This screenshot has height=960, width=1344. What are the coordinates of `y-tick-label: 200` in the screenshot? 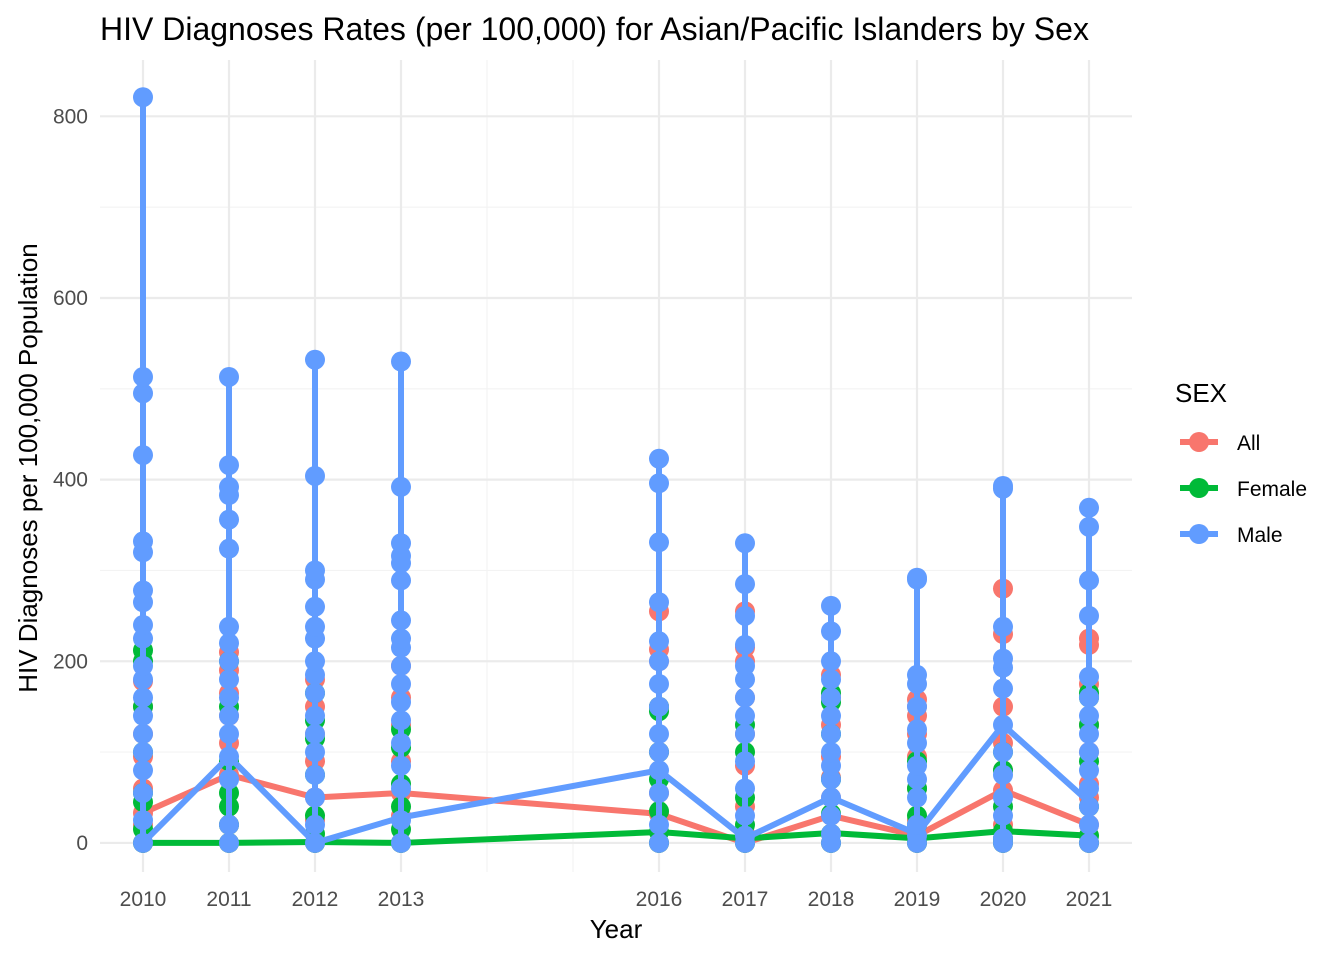 It's located at (70, 661).